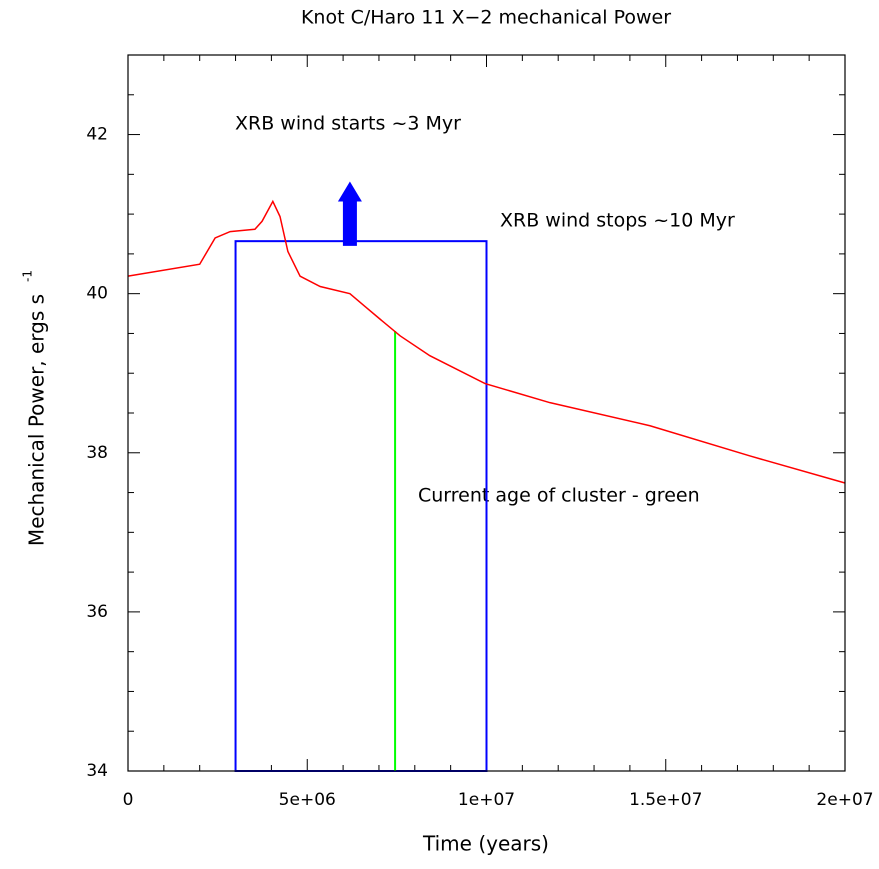 This screenshot has width=879, height=869. What do you see at coordinates (128, 800) in the screenshot?
I see `x-tick-label: 0` at bounding box center [128, 800].